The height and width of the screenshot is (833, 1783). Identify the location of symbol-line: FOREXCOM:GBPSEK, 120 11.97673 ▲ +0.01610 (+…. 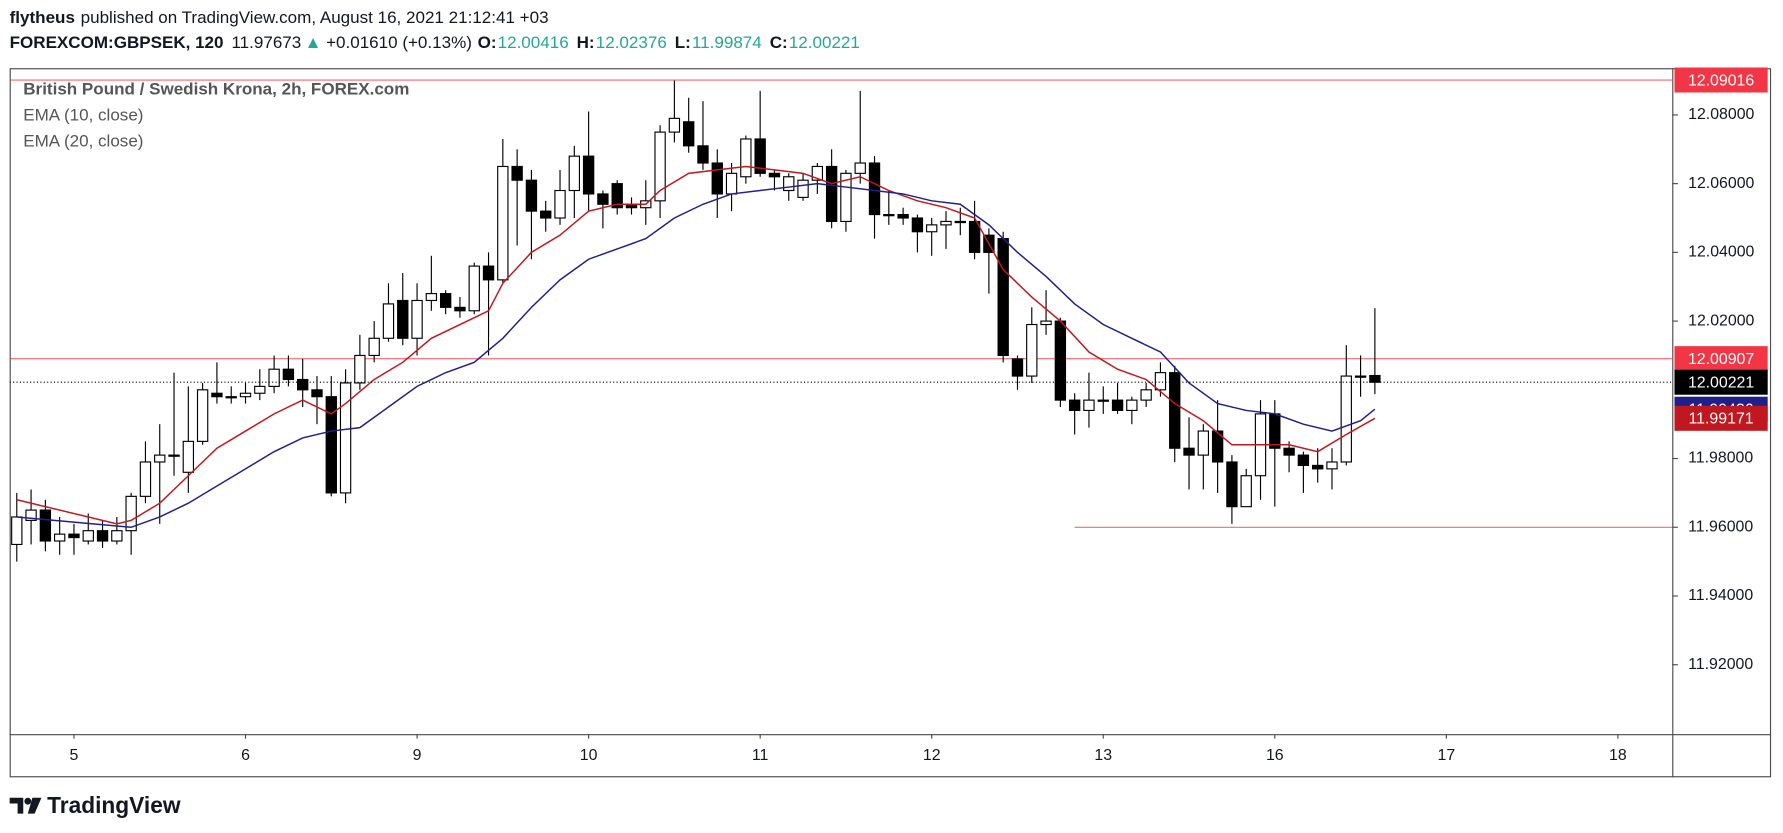
(435, 42).